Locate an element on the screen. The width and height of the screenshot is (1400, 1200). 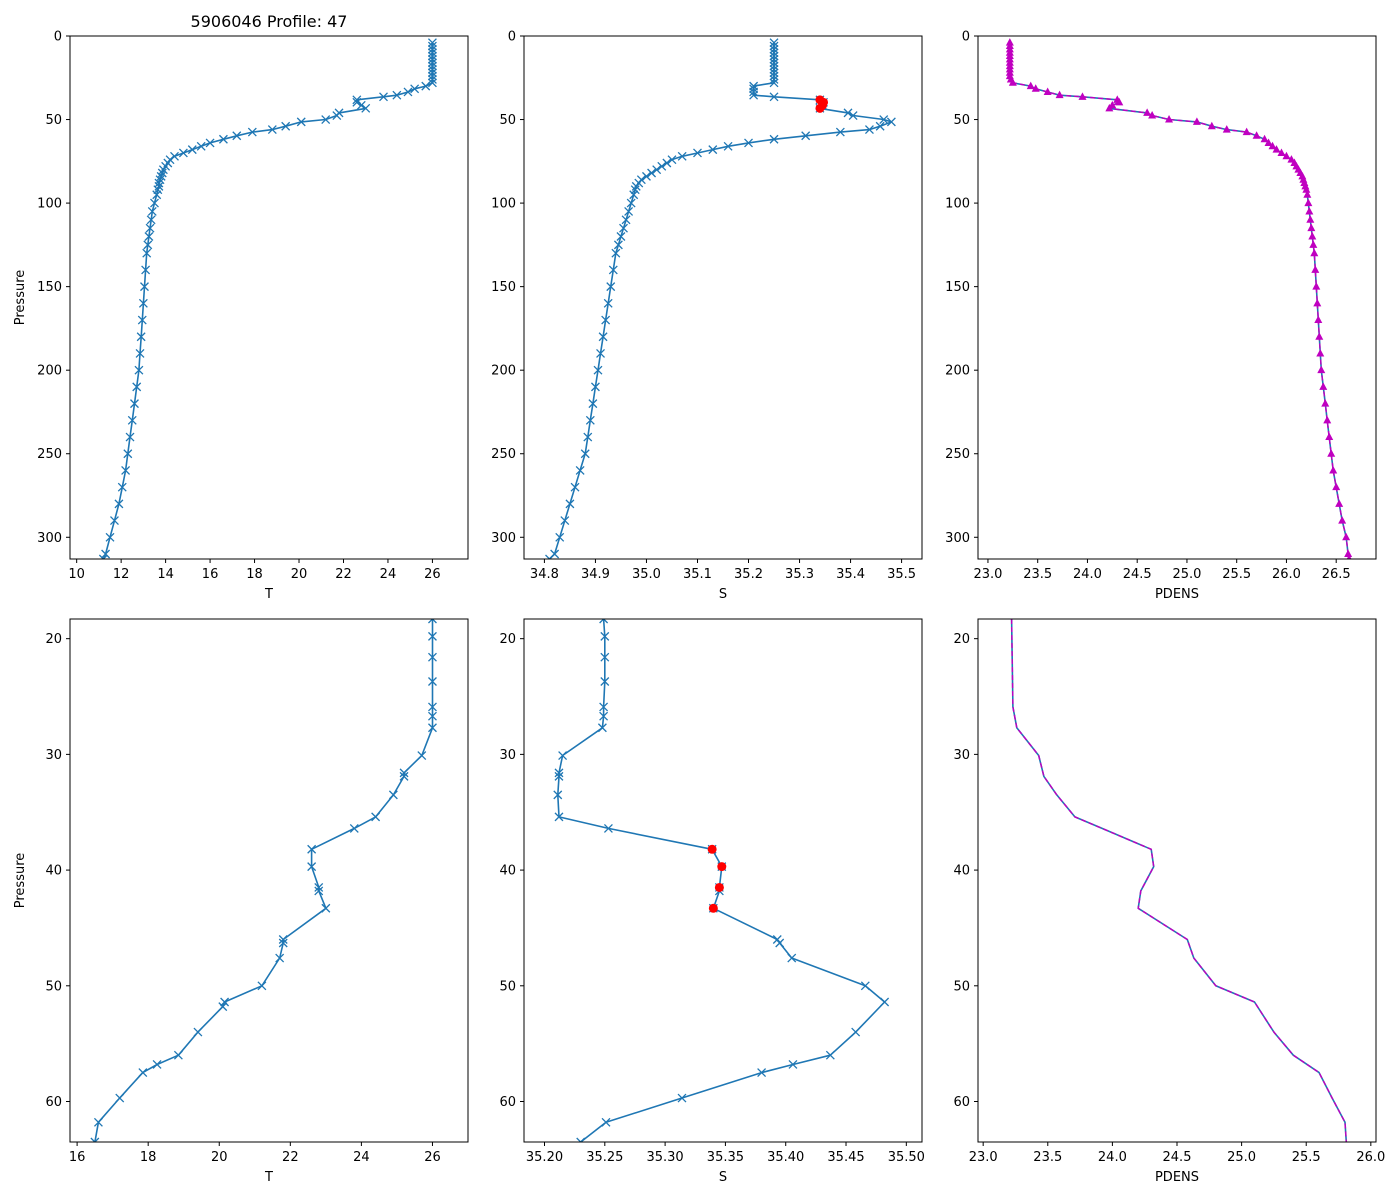
flagged-point is located at coordinates (820, 108).